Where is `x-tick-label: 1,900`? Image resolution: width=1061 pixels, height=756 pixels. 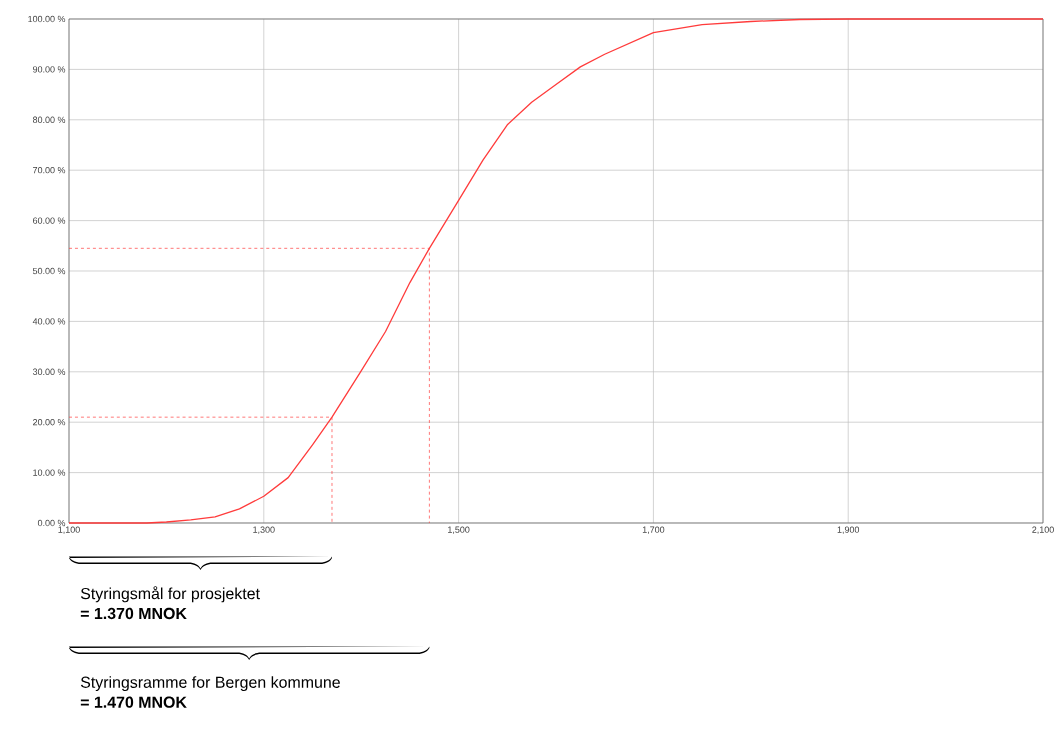
x-tick-label: 1,900 is located at coordinates (848, 530).